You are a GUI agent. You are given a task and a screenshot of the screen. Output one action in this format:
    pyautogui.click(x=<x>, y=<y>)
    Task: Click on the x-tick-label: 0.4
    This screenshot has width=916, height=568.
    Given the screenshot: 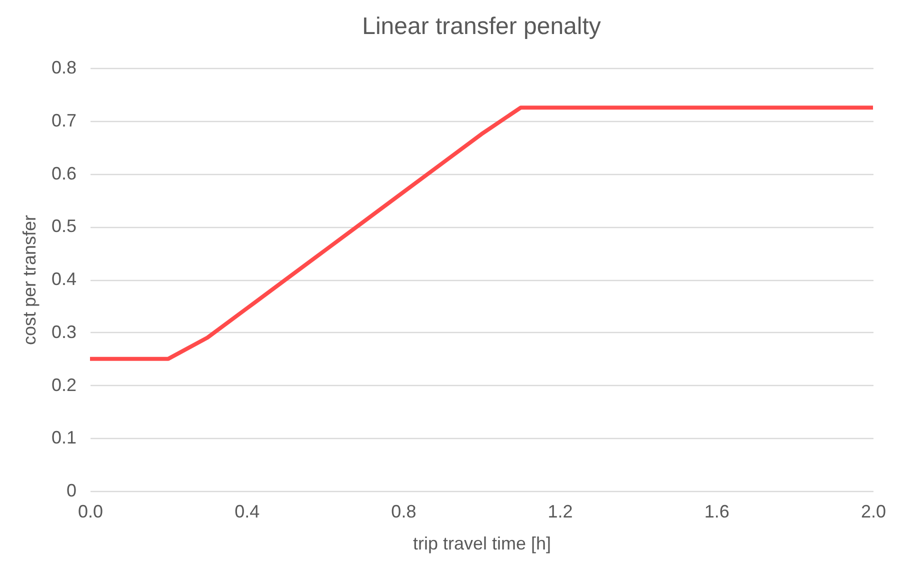 What is the action you would take?
    pyautogui.click(x=247, y=512)
    